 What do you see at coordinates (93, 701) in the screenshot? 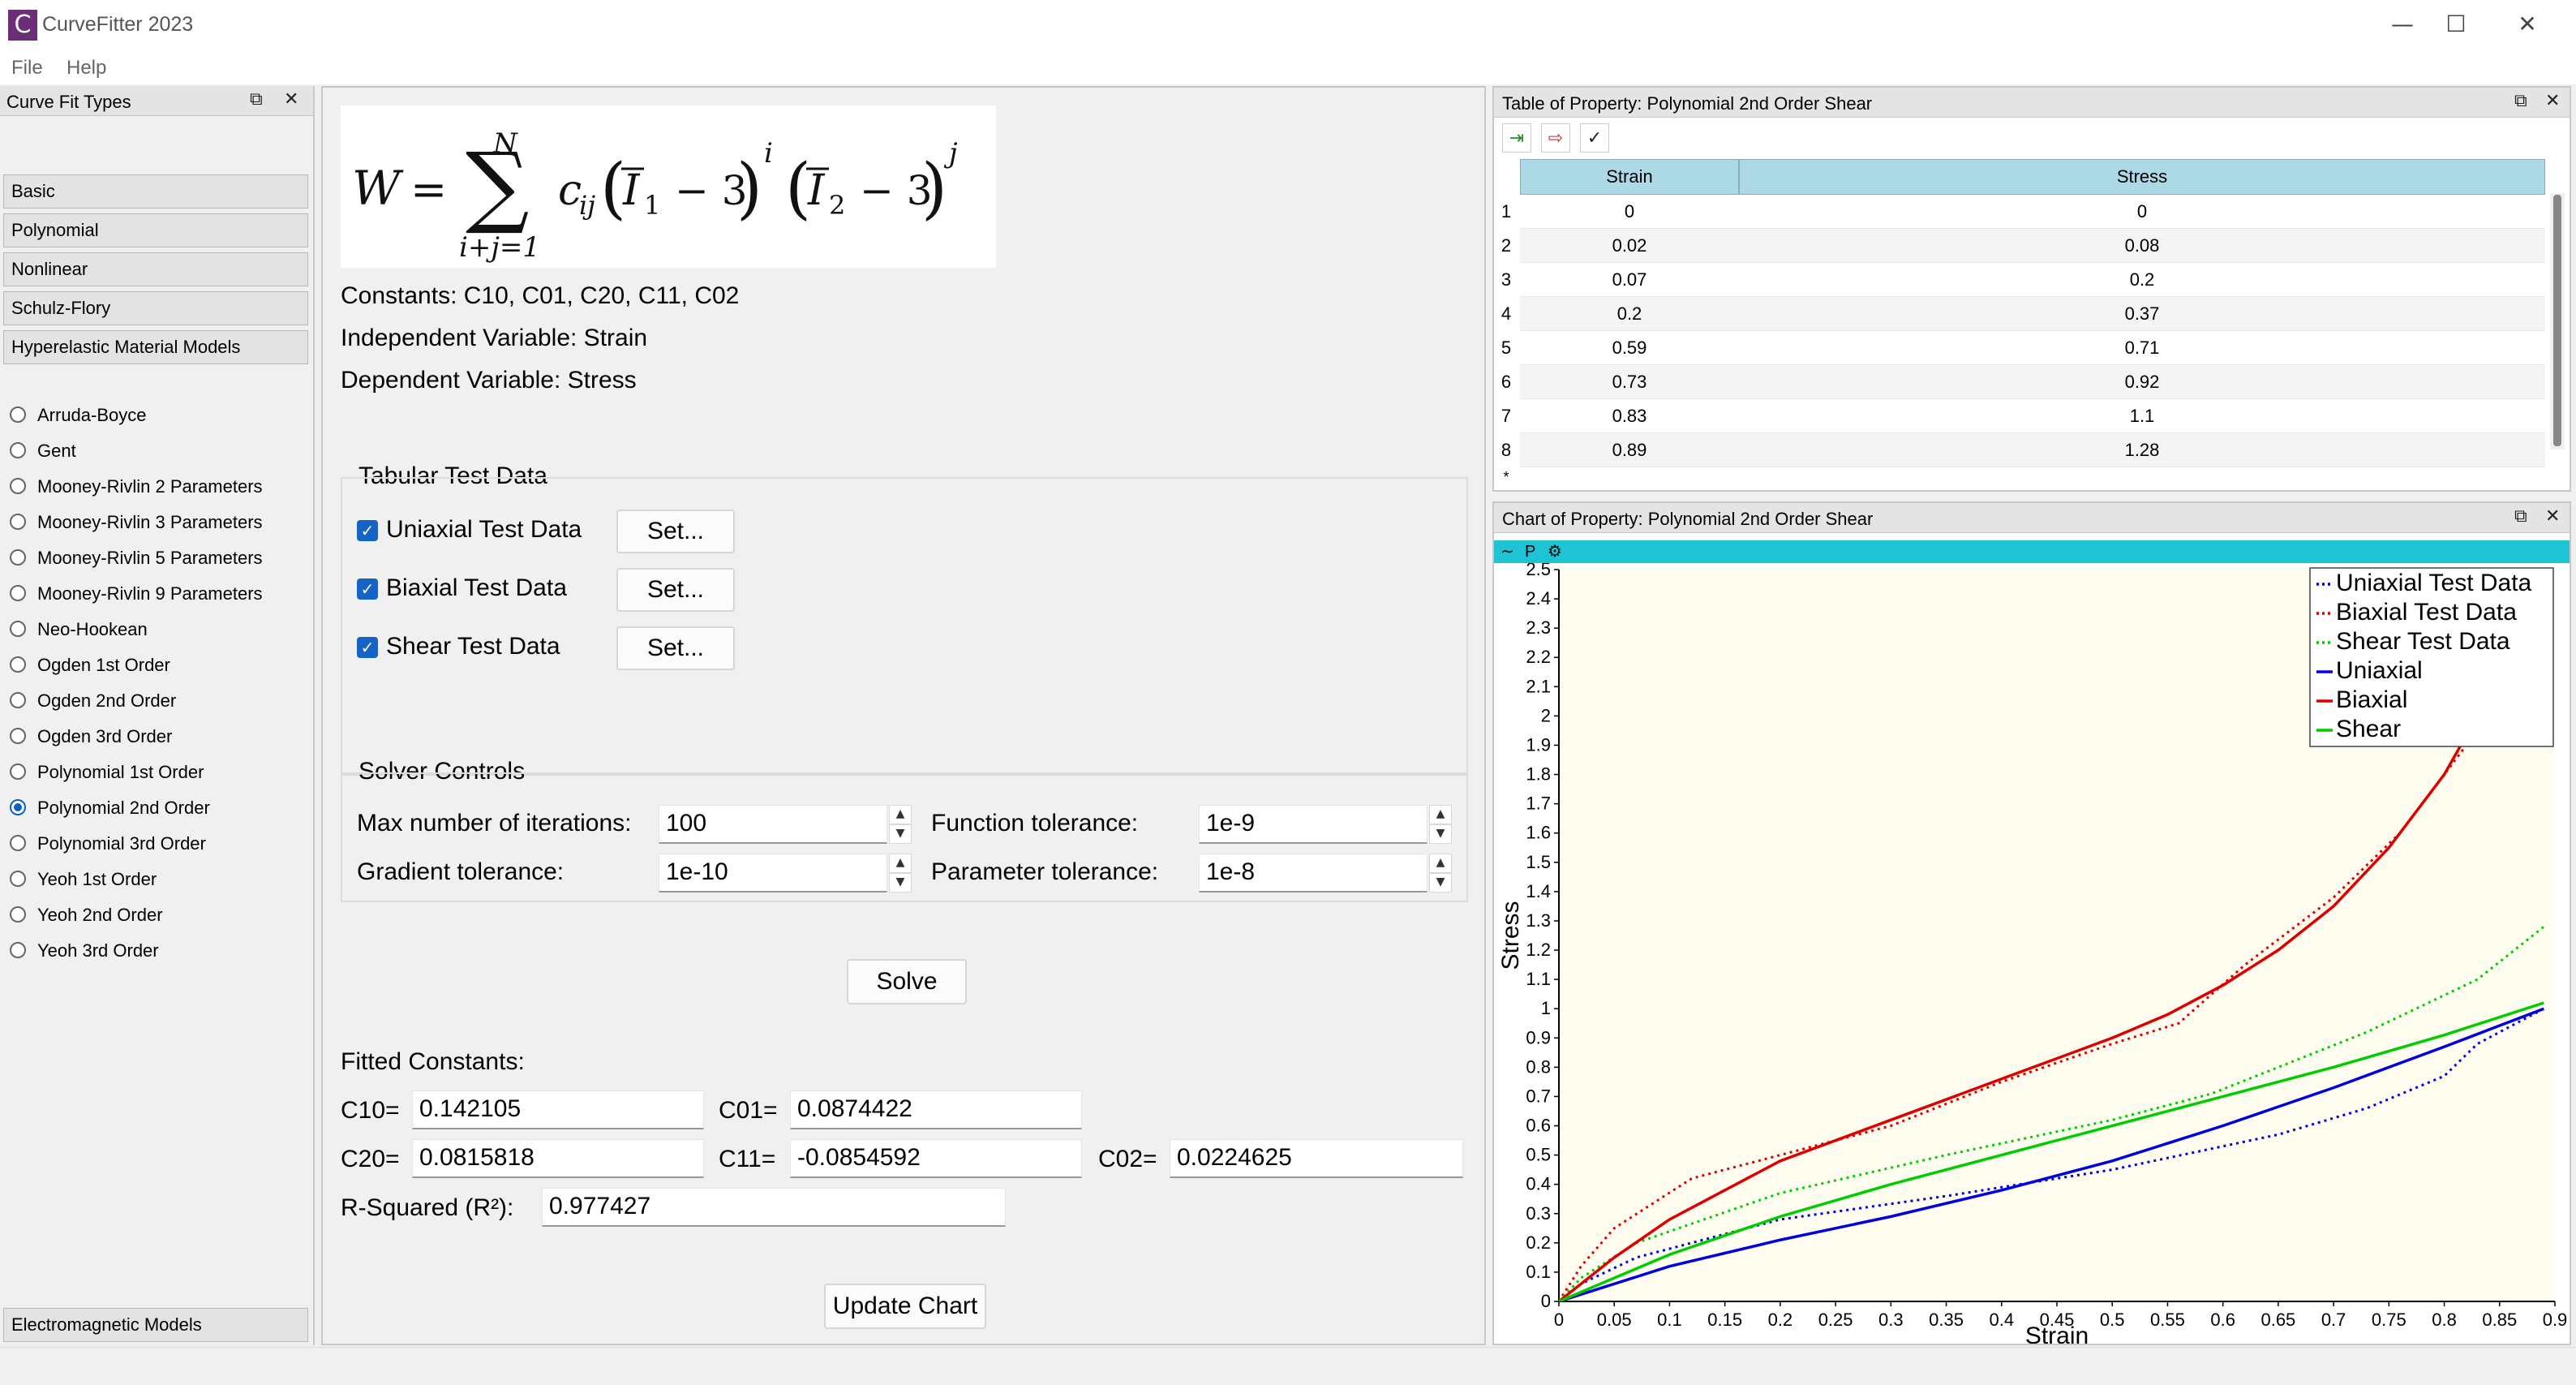
I see `model-radio-ogden-2nd-order: Ogden 2nd Order` at bounding box center [93, 701].